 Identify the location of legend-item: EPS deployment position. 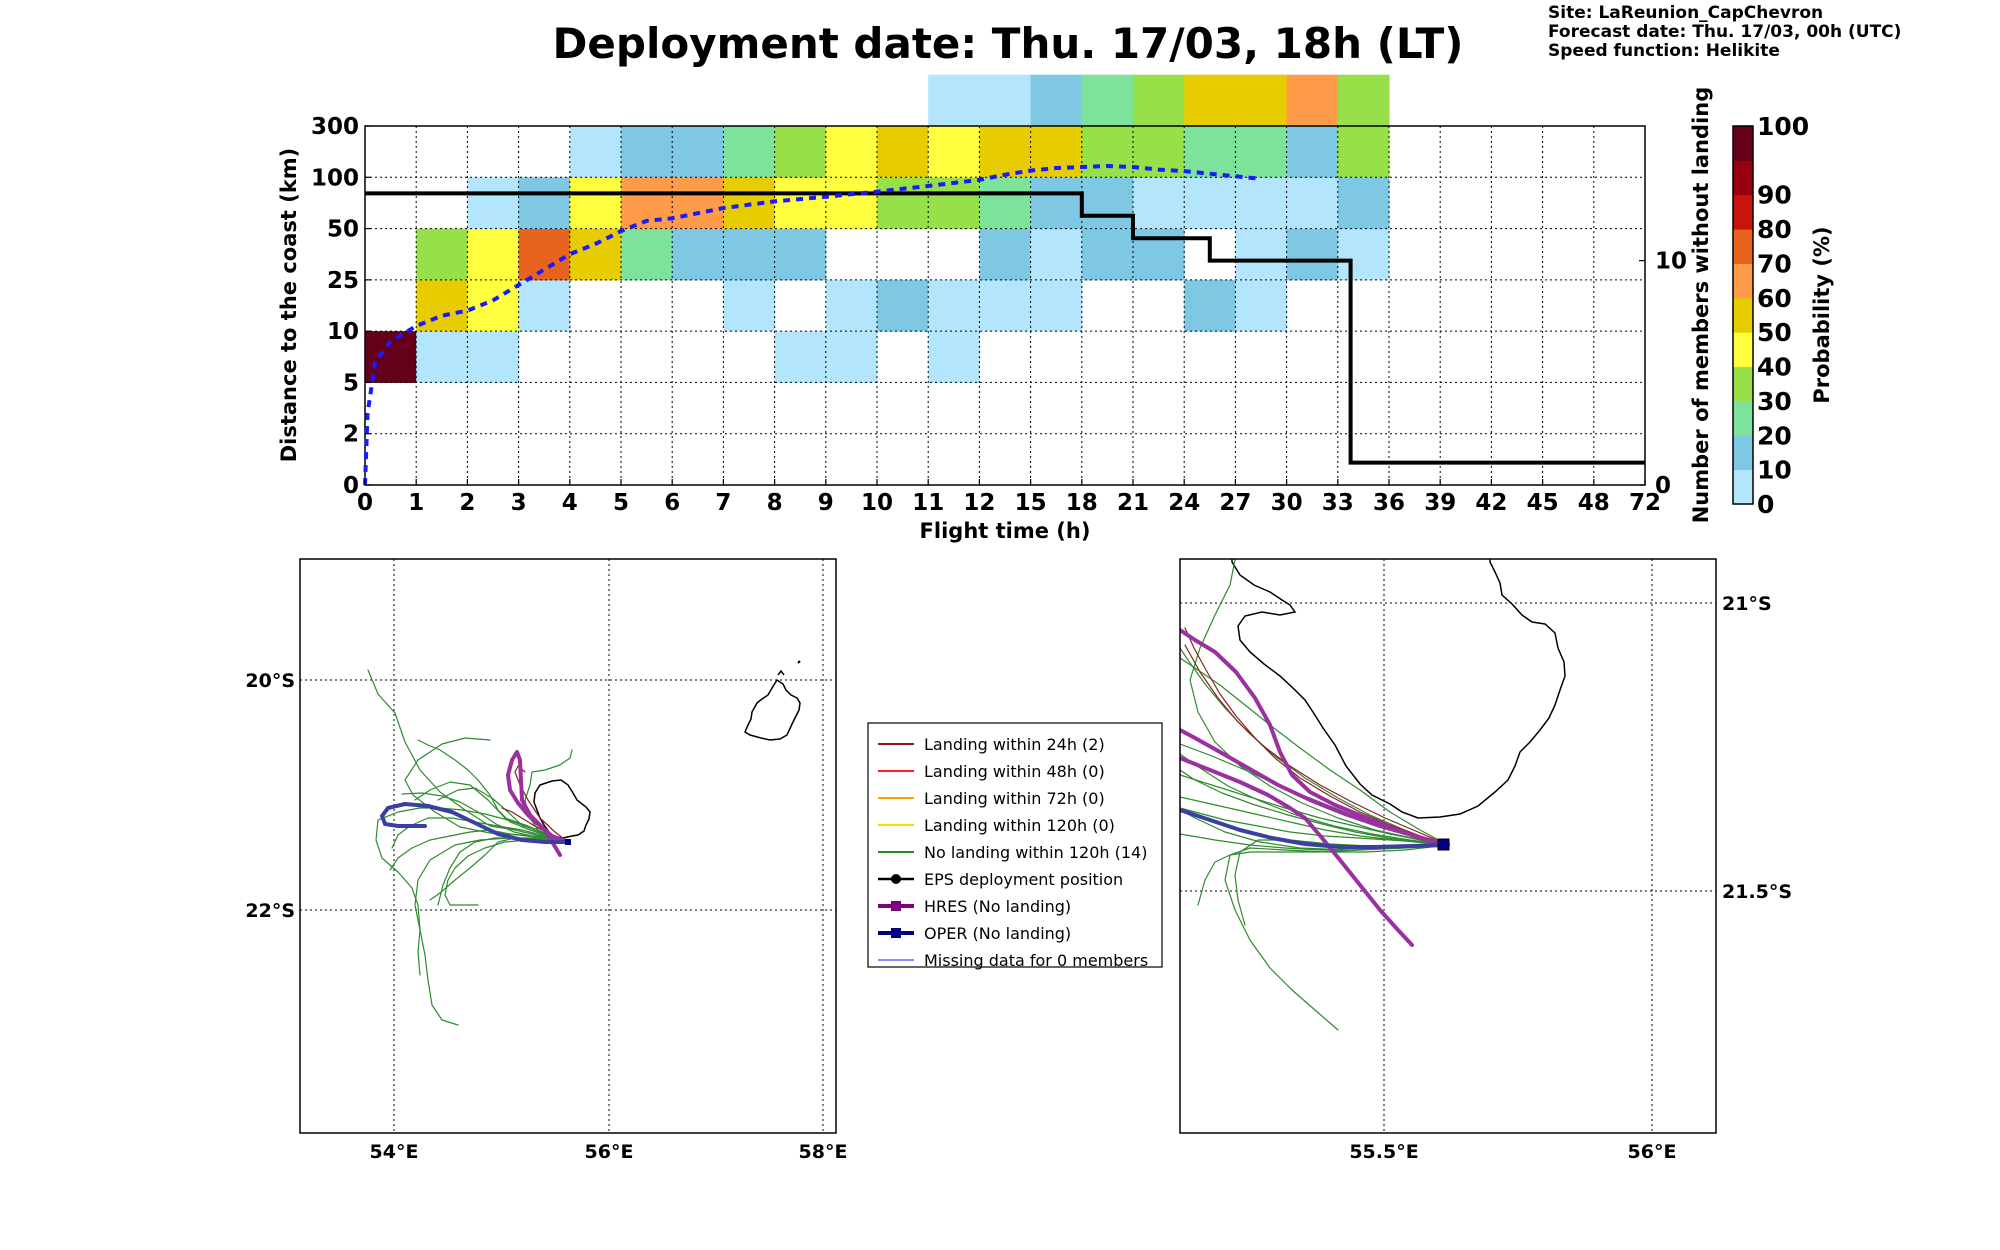
(1000, 879).